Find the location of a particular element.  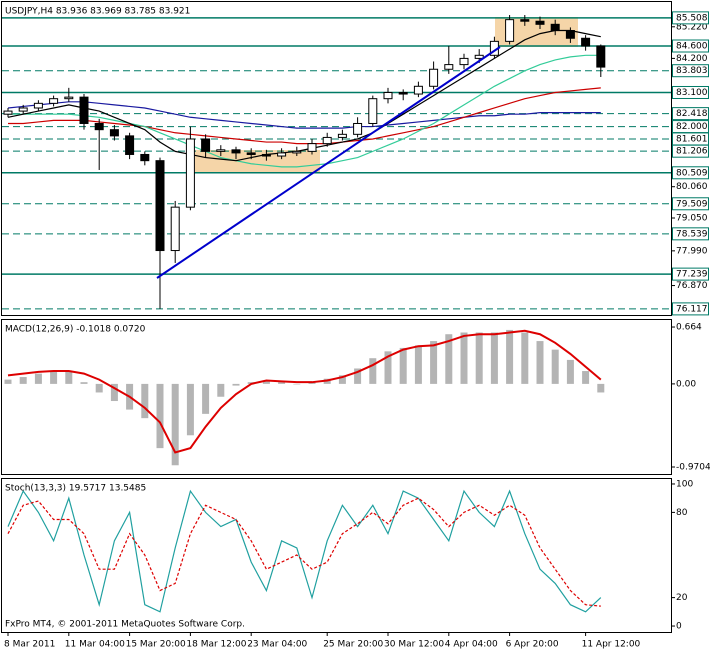

y-tick-label: 76.870 is located at coordinates (692, 286).